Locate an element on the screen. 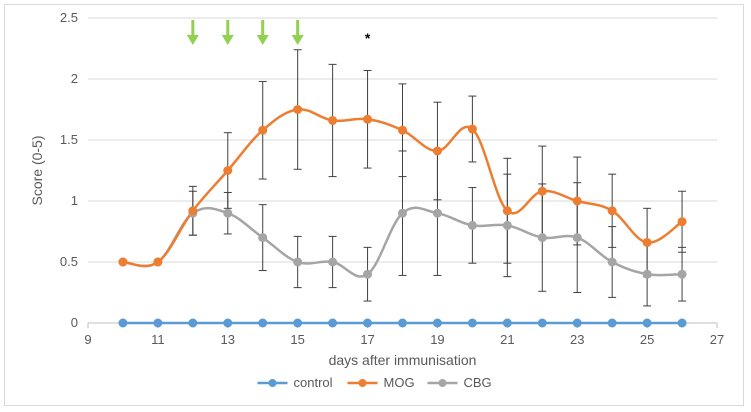  legend-label-control: control is located at coordinates (313, 382).